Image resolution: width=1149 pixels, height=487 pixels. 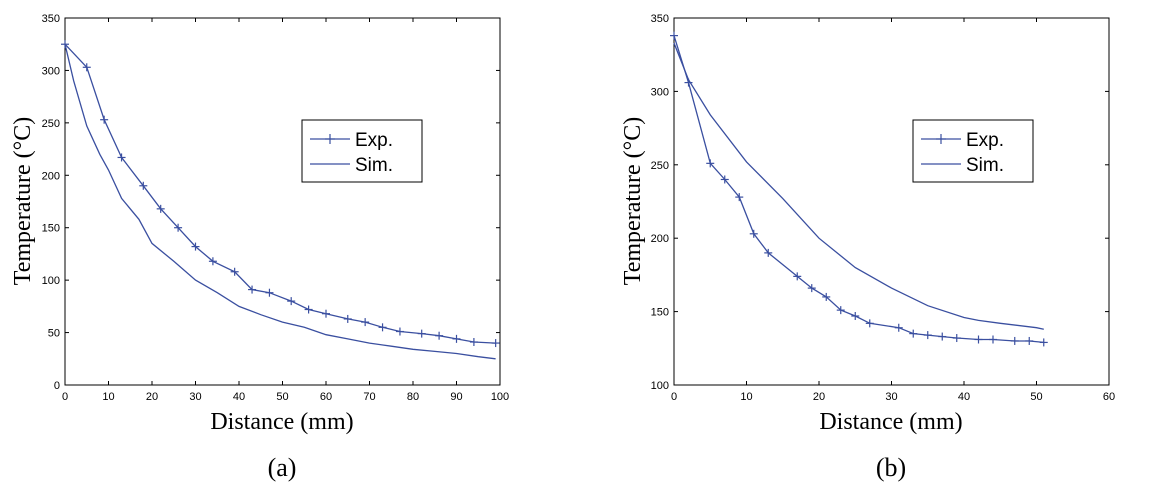 I want to click on x-tick-label: 80, so click(x=413, y=397).